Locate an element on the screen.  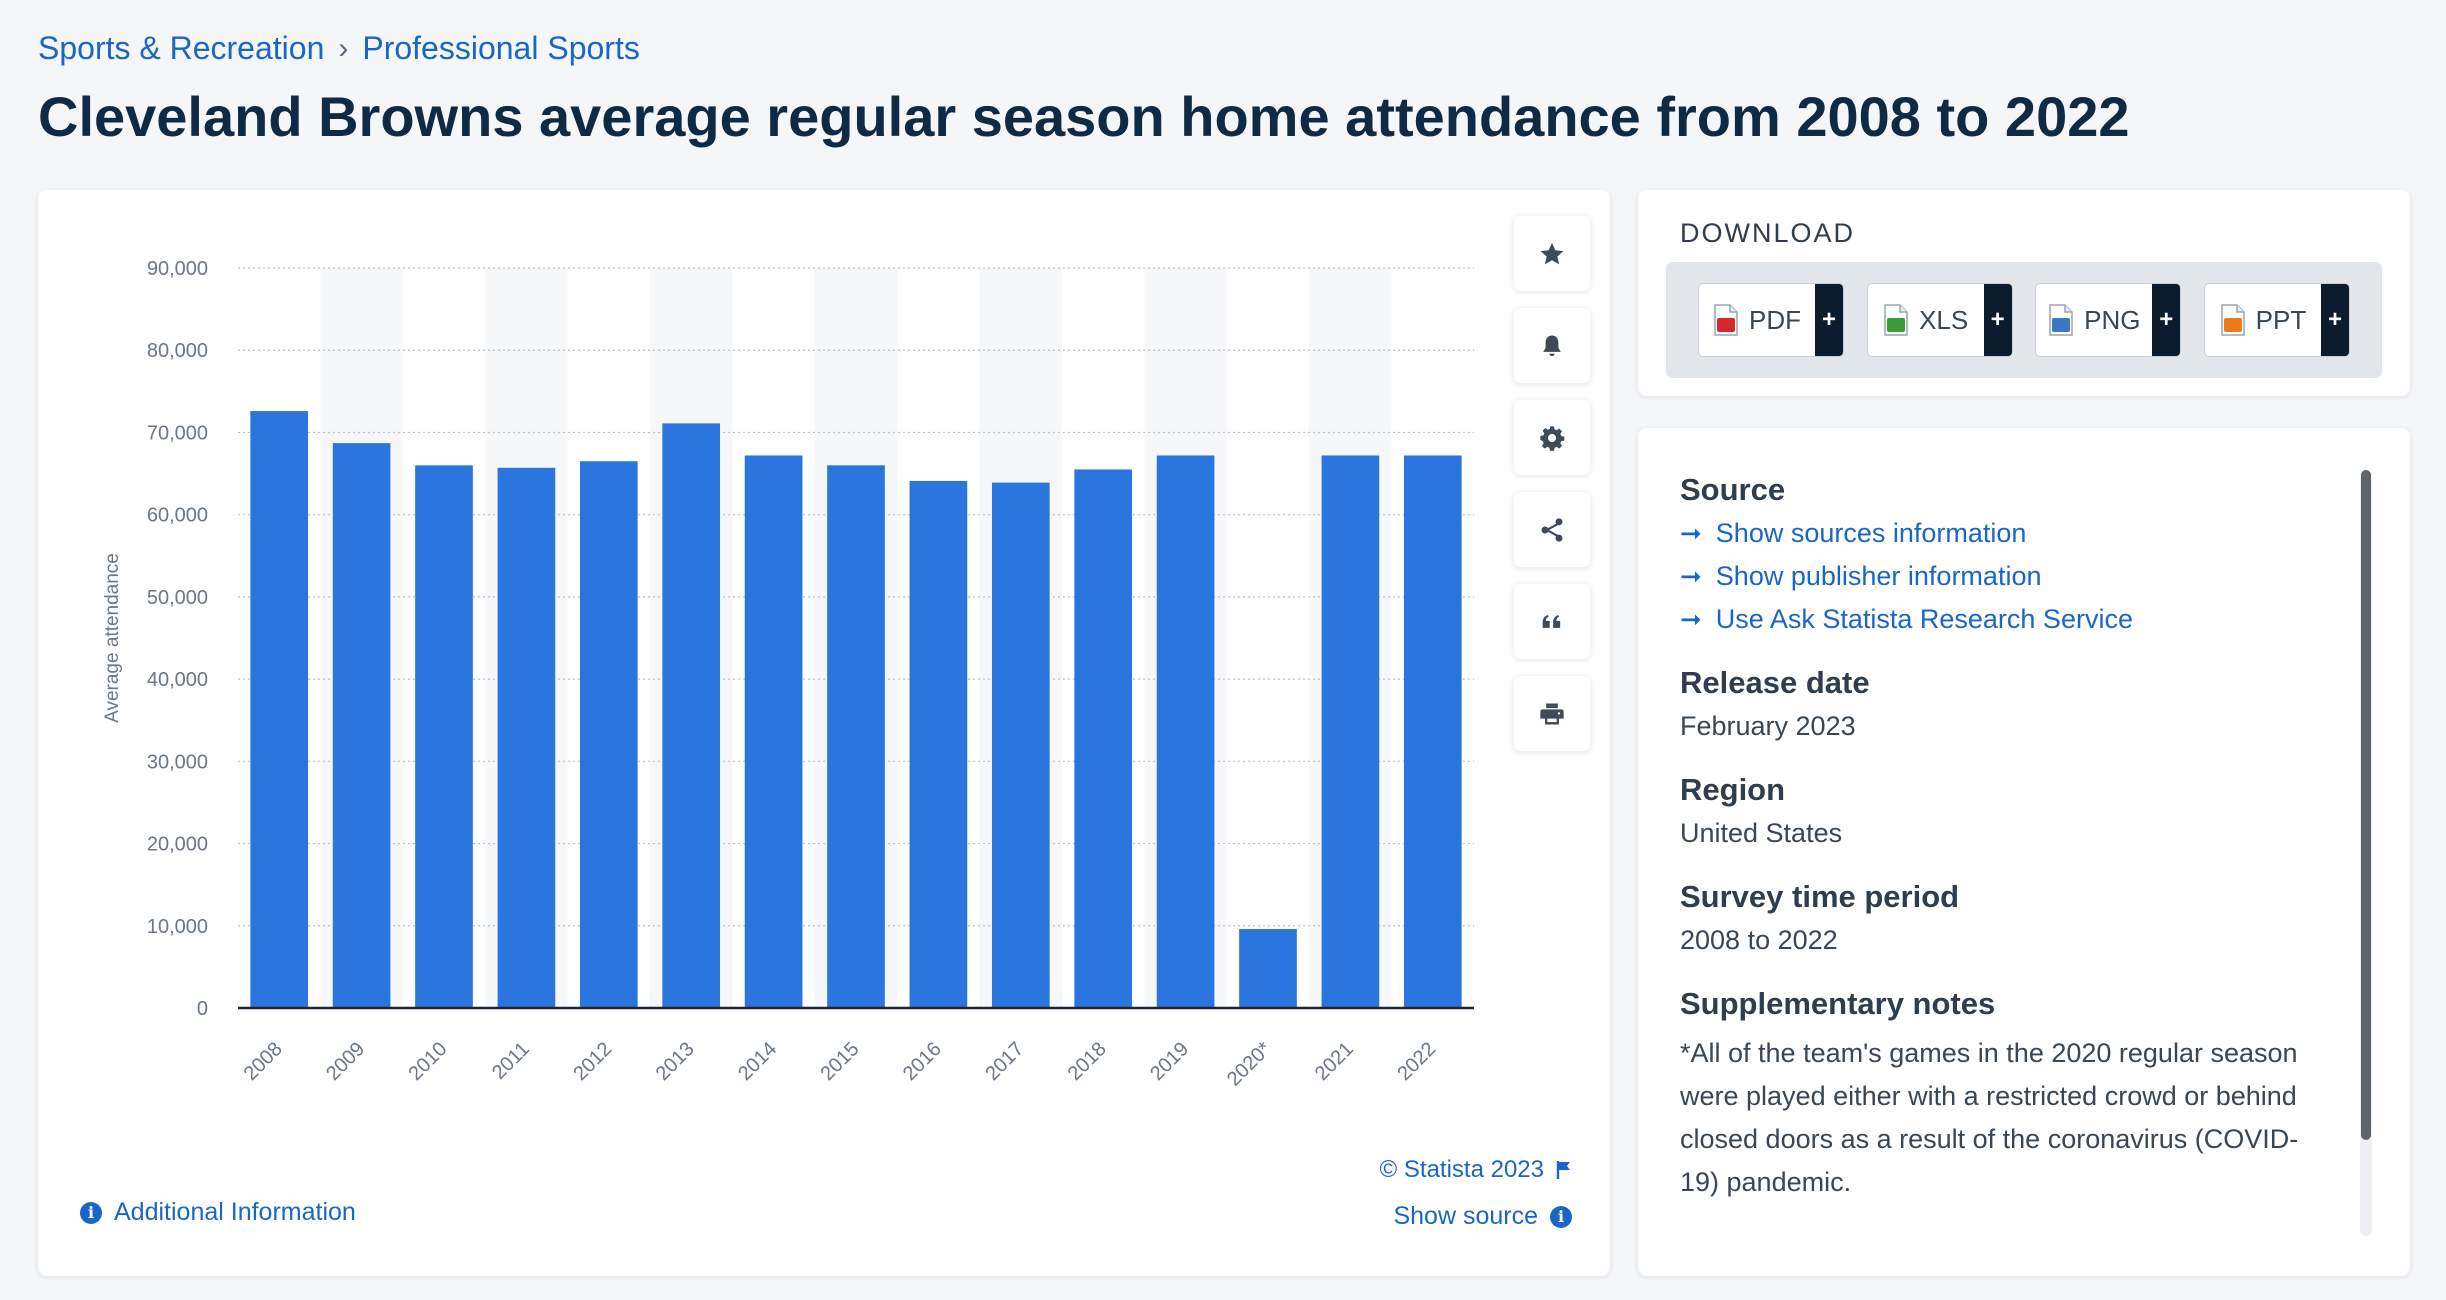
x-tick-label: 2013 is located at coordinates (675, 1061).